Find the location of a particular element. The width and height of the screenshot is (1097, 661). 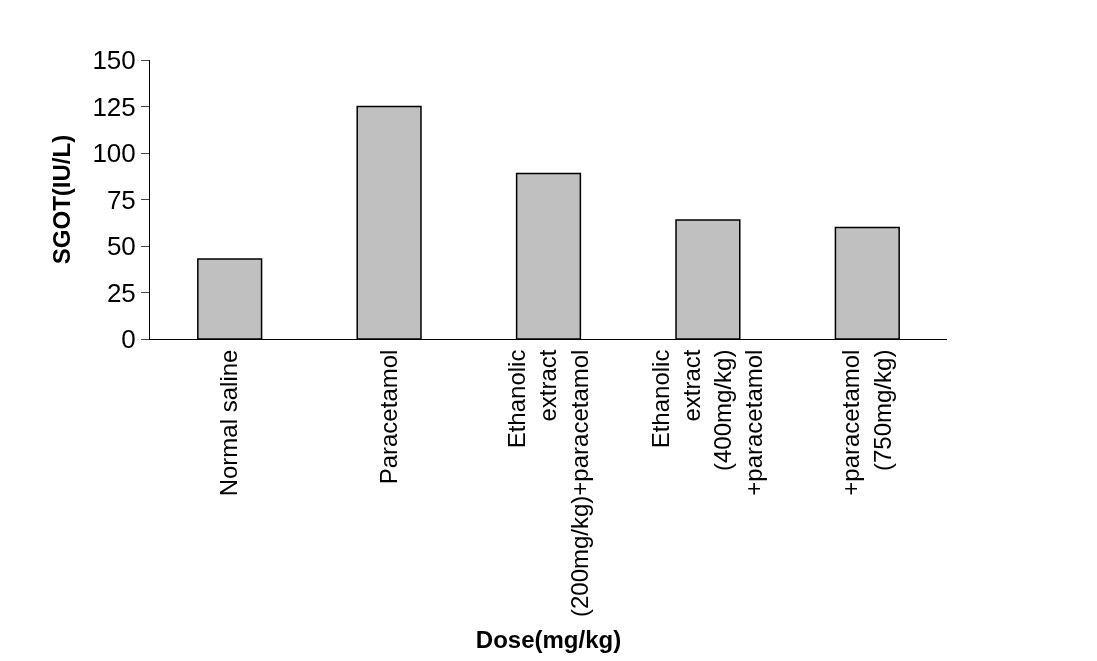

x-tick-label: +paracetamol (750mg/kg) is located at coordinates (866, 422).